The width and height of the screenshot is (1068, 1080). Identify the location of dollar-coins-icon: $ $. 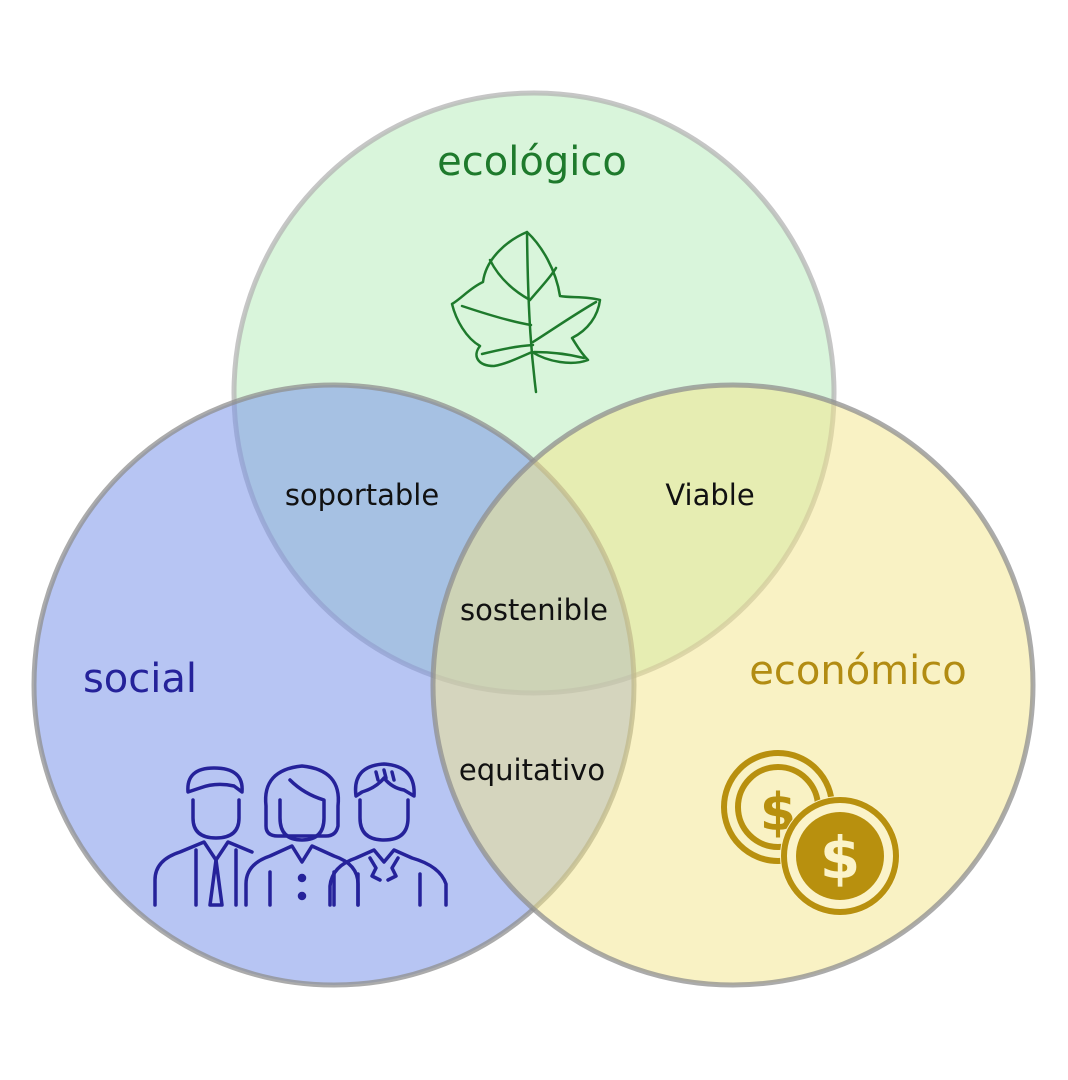
(810, 833).